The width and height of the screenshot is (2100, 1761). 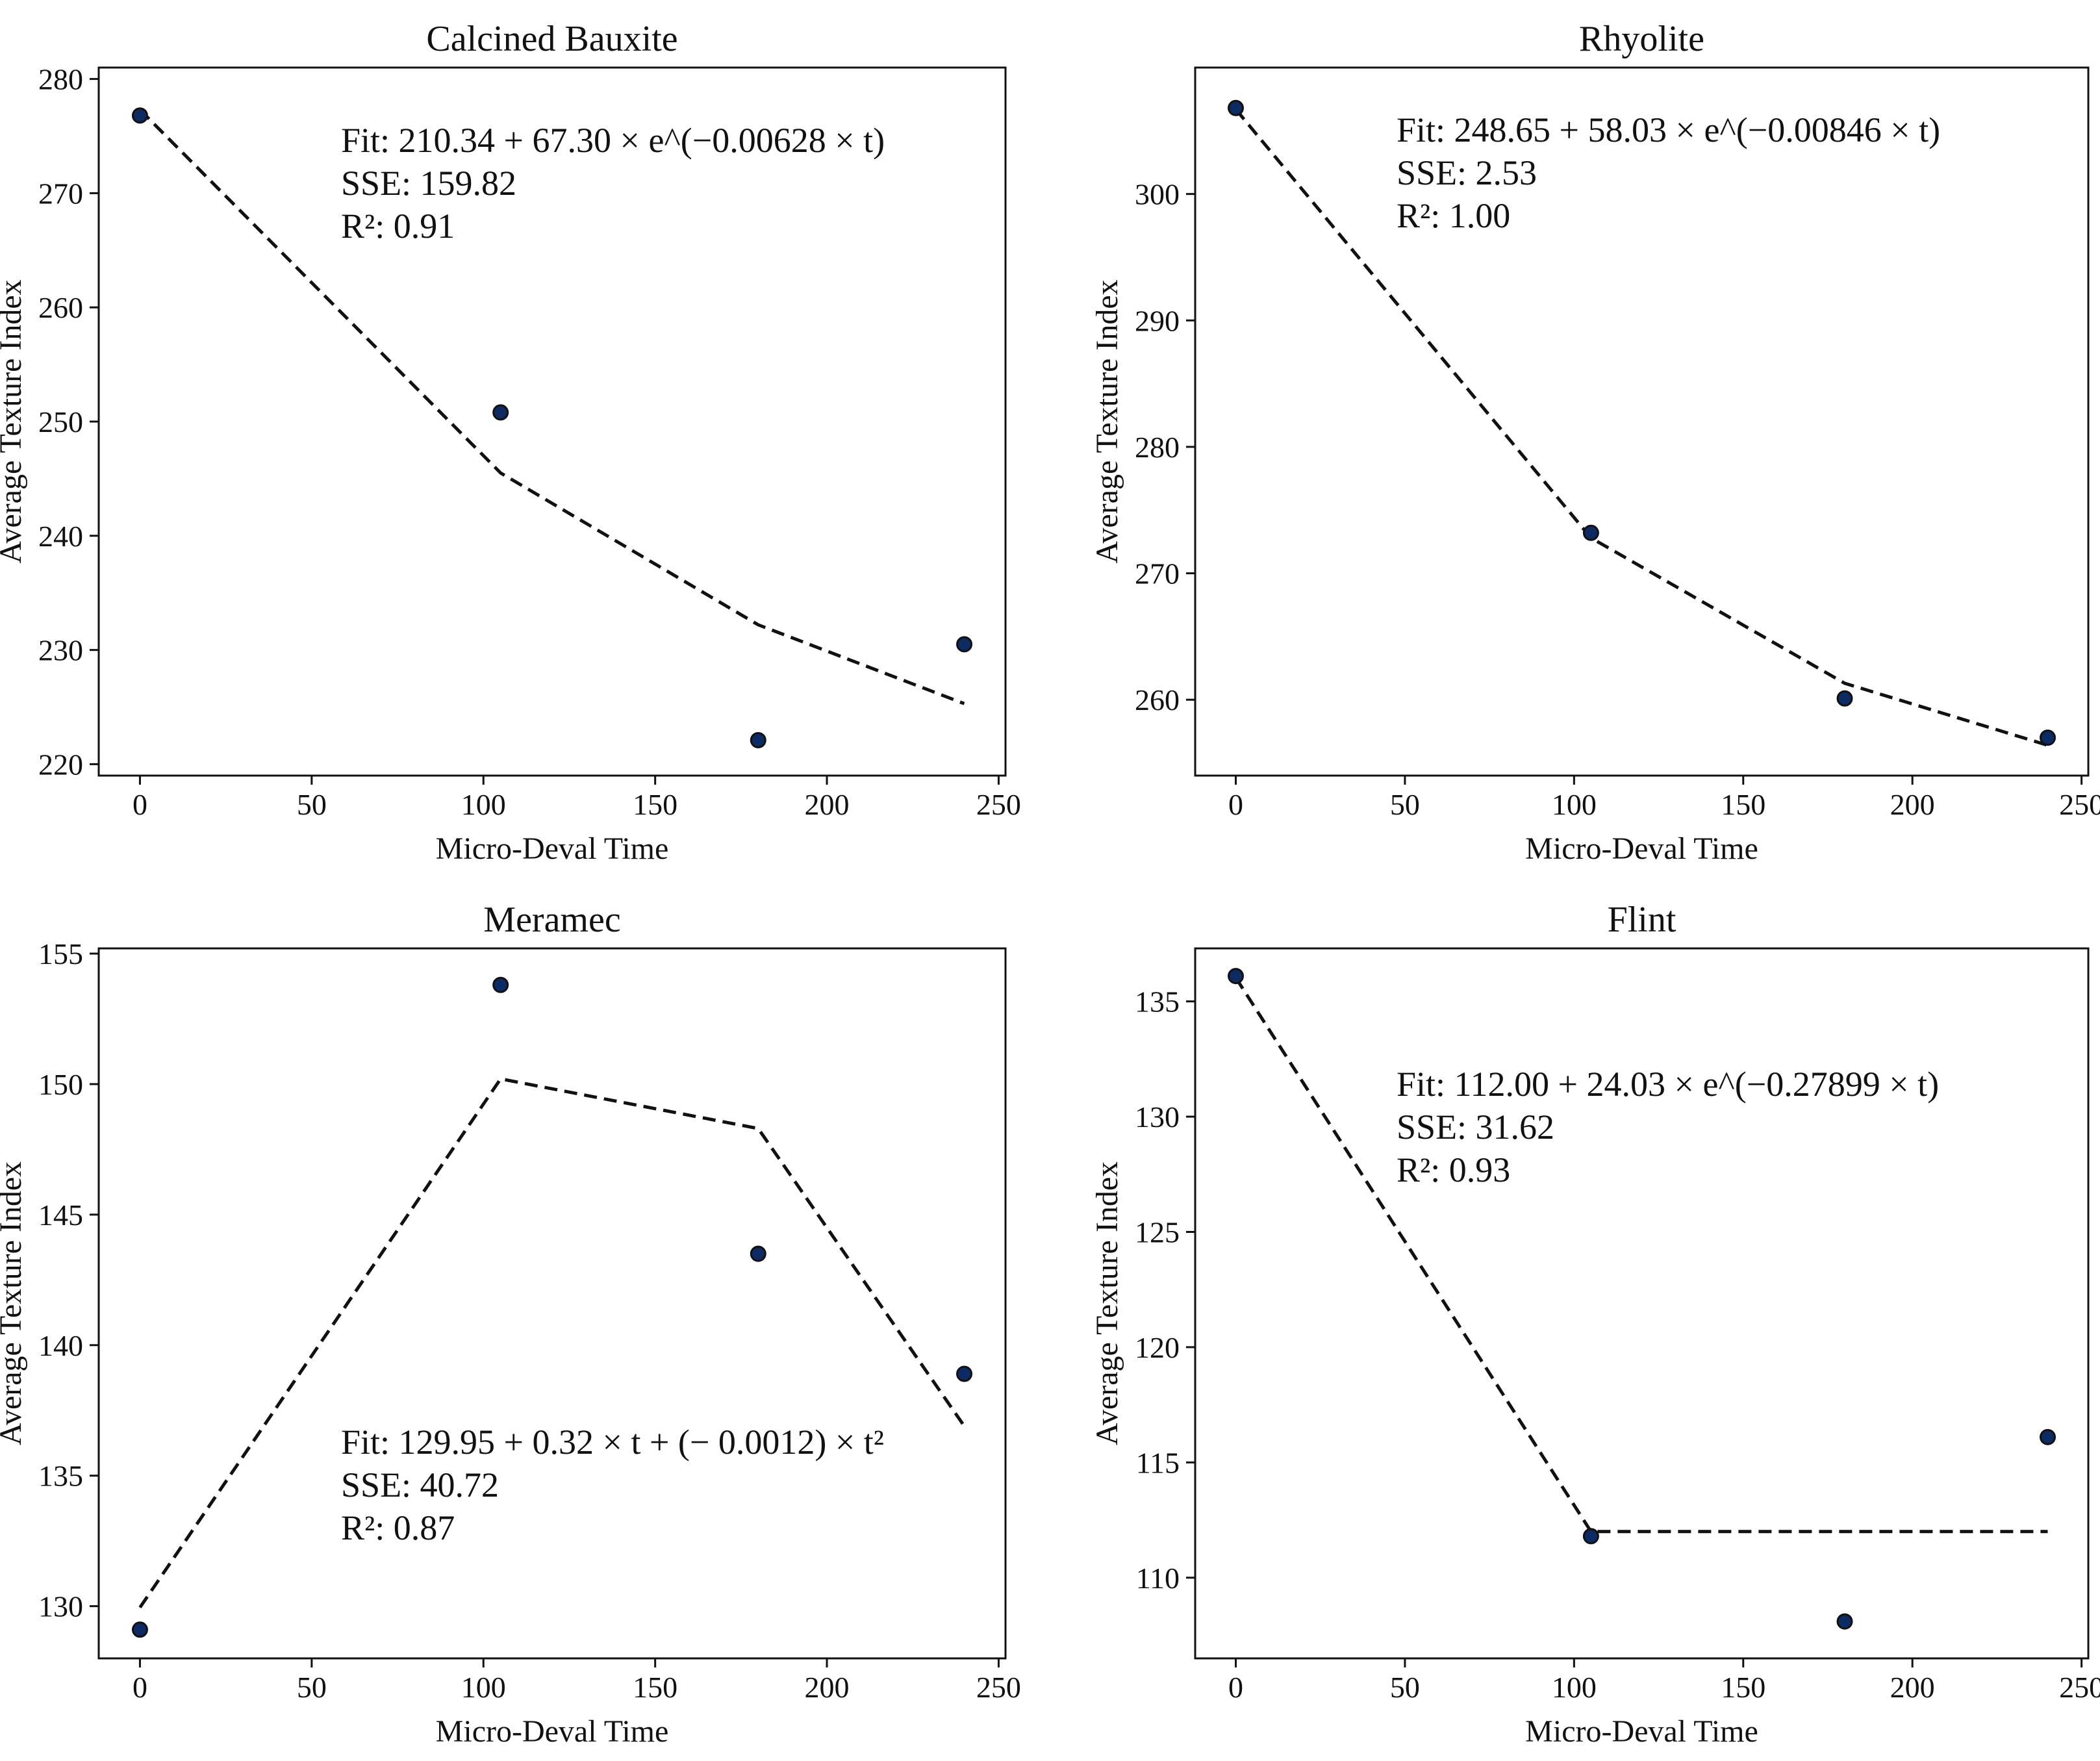 I want to click on fit-annotation-line: SSE: 40.72, so click(x=420, y=1484).